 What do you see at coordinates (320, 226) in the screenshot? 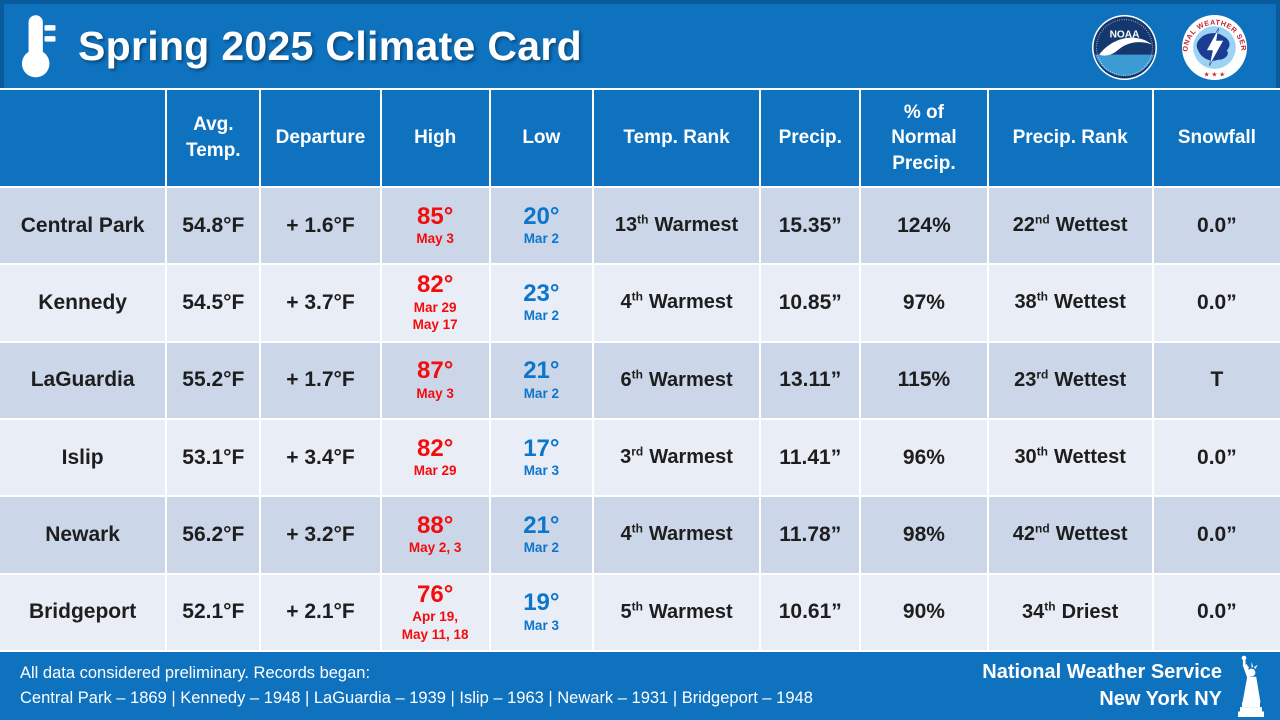
I see `departure-cell: + 1.6°F` at bounding box center [320, 226].